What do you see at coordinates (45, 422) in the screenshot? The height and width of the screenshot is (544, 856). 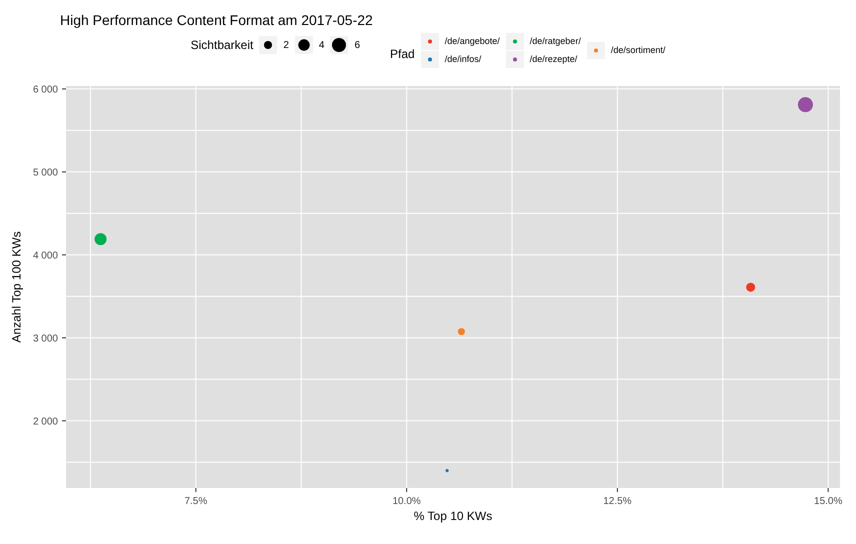 I see `y-tick-label: 2 000` at bounding box center [45, 422].